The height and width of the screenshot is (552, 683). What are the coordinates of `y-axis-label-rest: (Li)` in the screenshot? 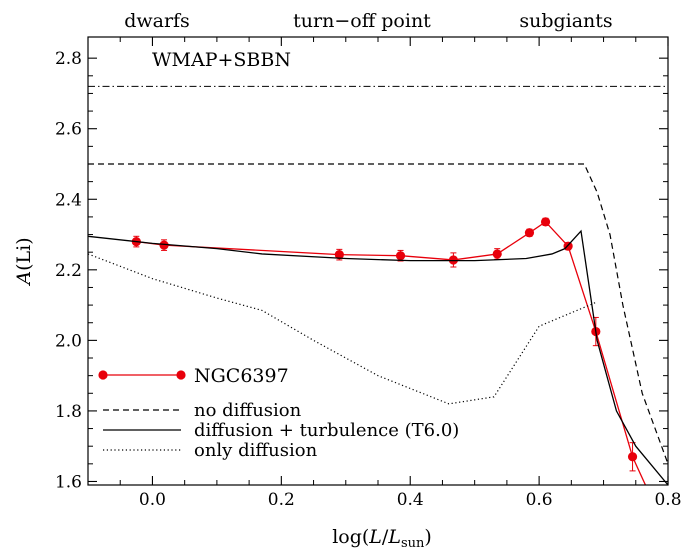 It's located at (24, 254).